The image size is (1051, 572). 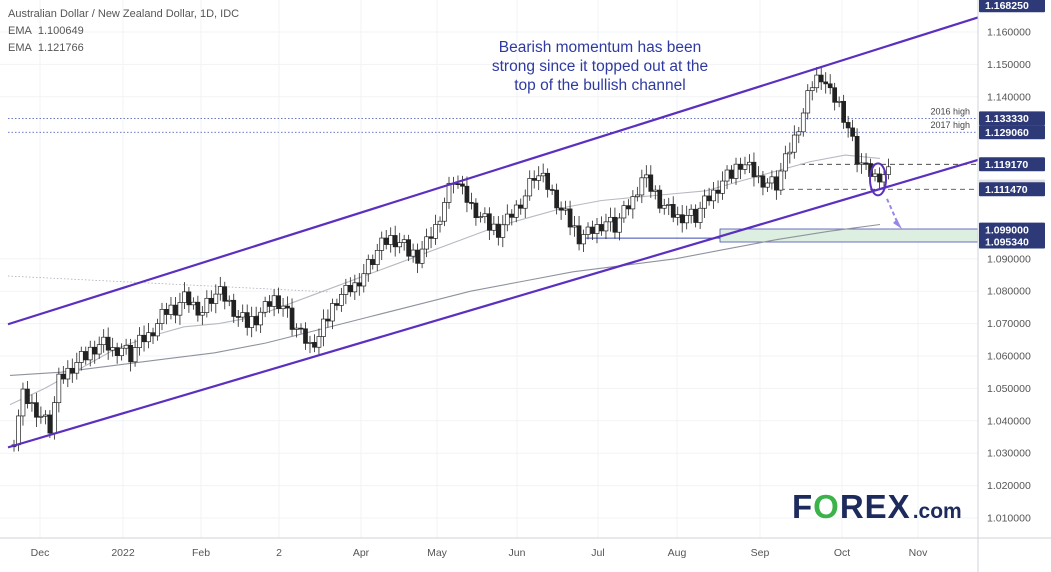 What do you see at coordinates (875, 506) in the screenshot?
I see `logo-rex: REX` at bounding box center [875, 506].